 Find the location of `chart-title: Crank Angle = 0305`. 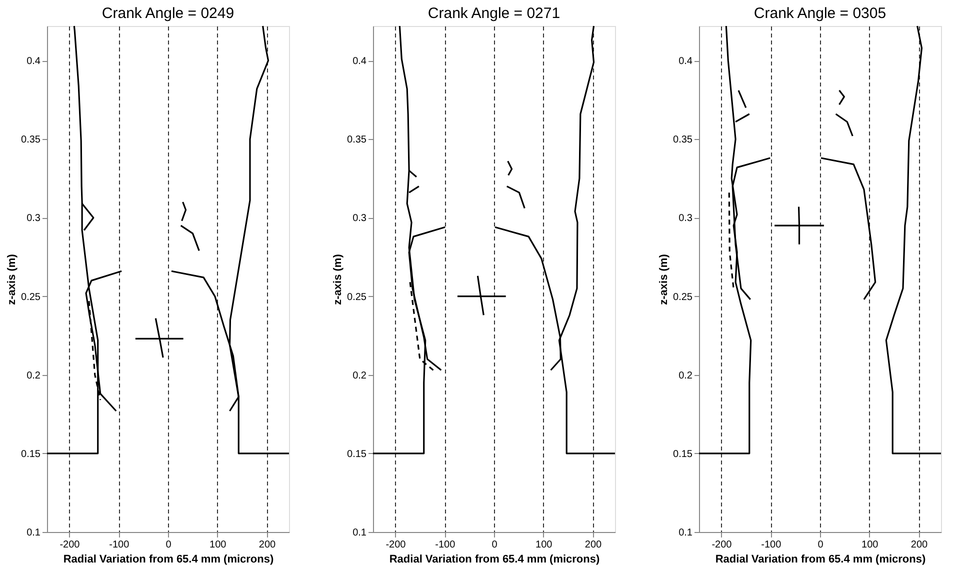

chart-title: Crank Angle = 0305 is located at coordinates (820, 13).